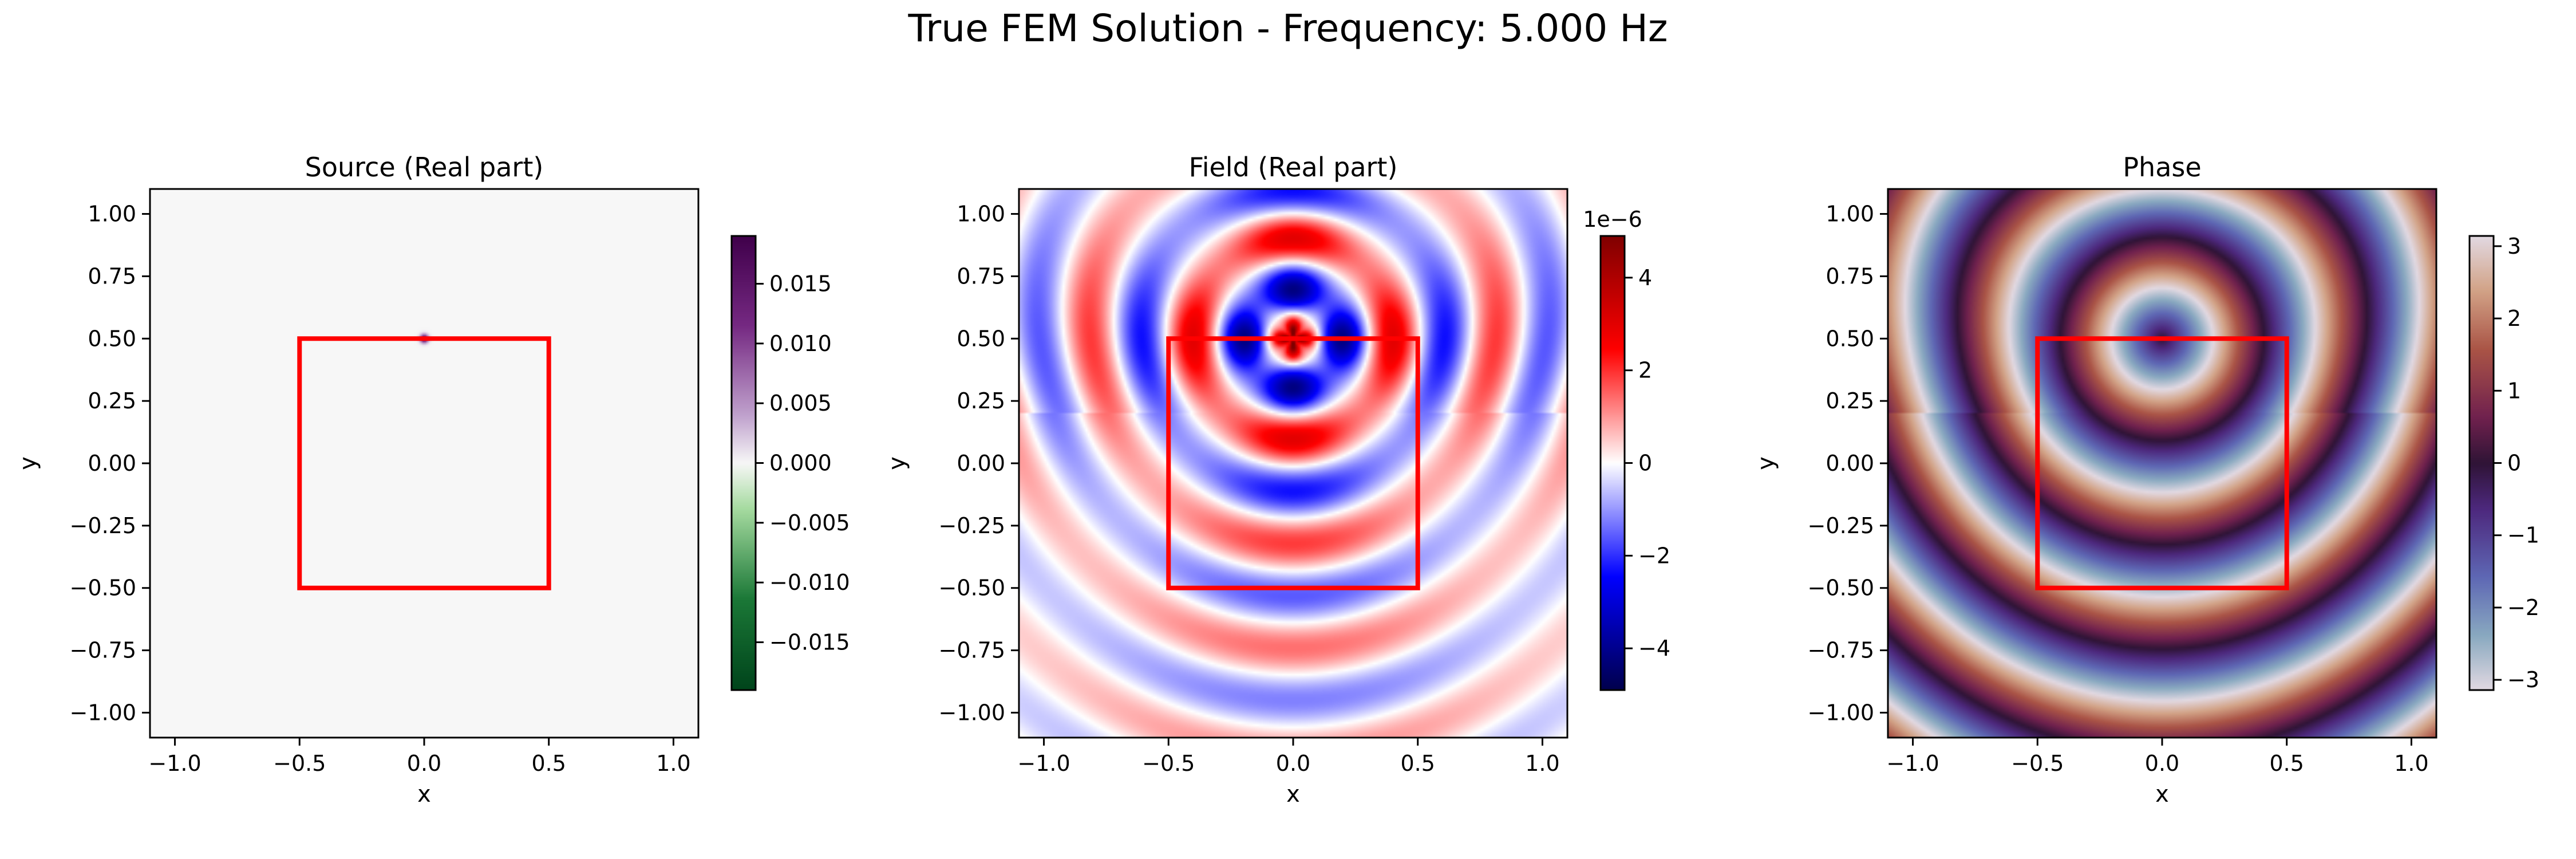  Describe the element at coordinates (2523, 679) in the screenshot. I see `colorbar-tick-label: −3` at that location.